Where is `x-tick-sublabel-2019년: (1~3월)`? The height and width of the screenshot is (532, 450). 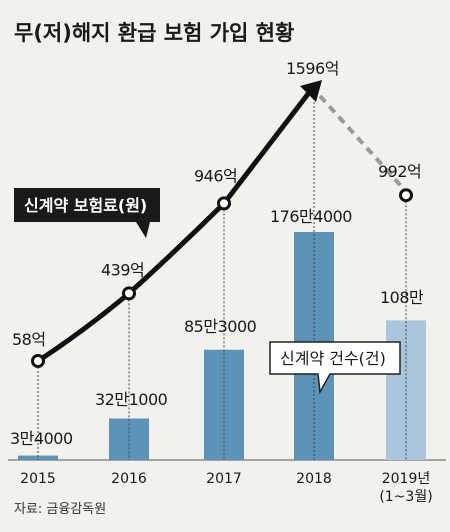
x-tick-sublabel-2019년: (1~3월) is located at coordinates (405, 497).